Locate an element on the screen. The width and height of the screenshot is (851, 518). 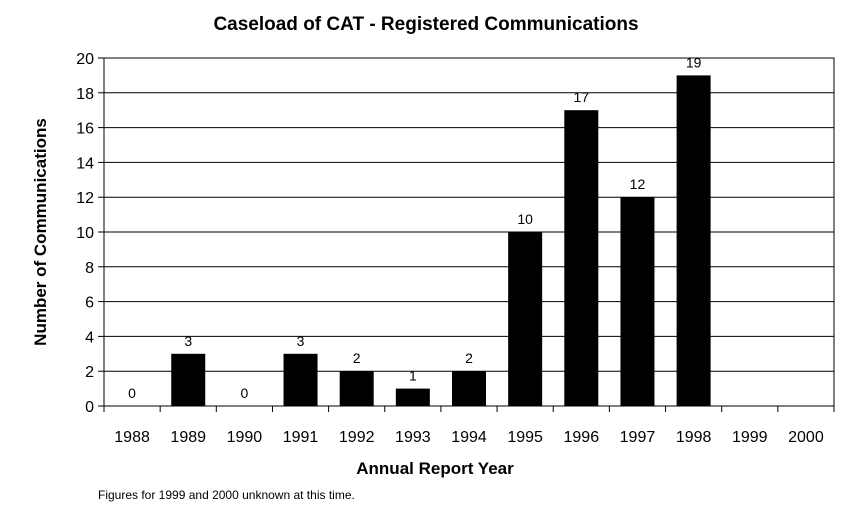
y-axis-ticks: 0 2 4 6 8 10 12 14 16 18 20 is located at coordinates (90, 233).